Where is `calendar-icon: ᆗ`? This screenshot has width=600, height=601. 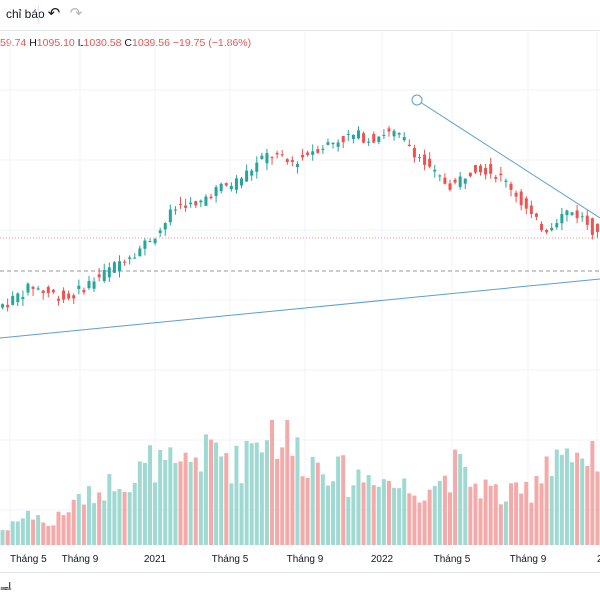 calendar-icon: ᆗ is located at coordinates (6, 588).